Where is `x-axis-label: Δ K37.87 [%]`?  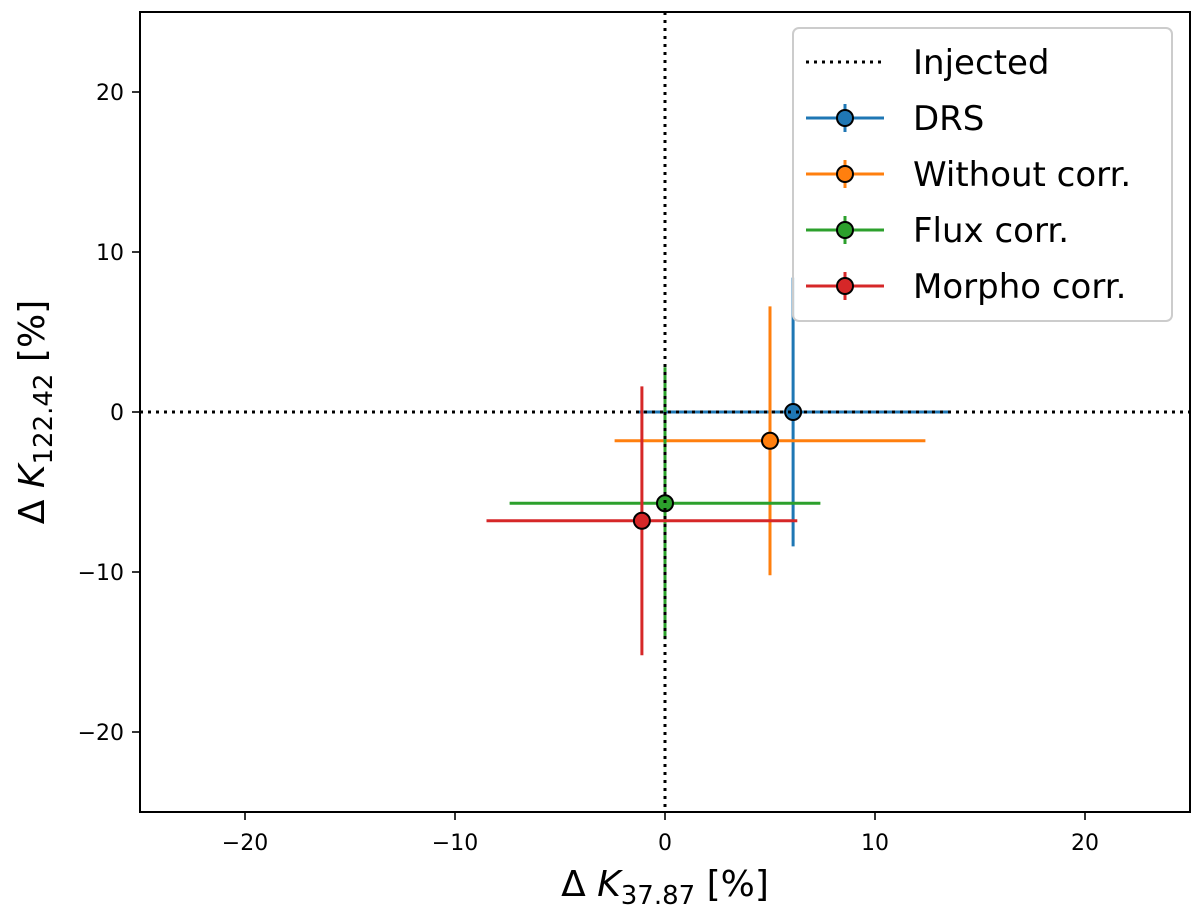
x-axis-label: Δ K37.87 [%] is located at coordinates (665, 887).